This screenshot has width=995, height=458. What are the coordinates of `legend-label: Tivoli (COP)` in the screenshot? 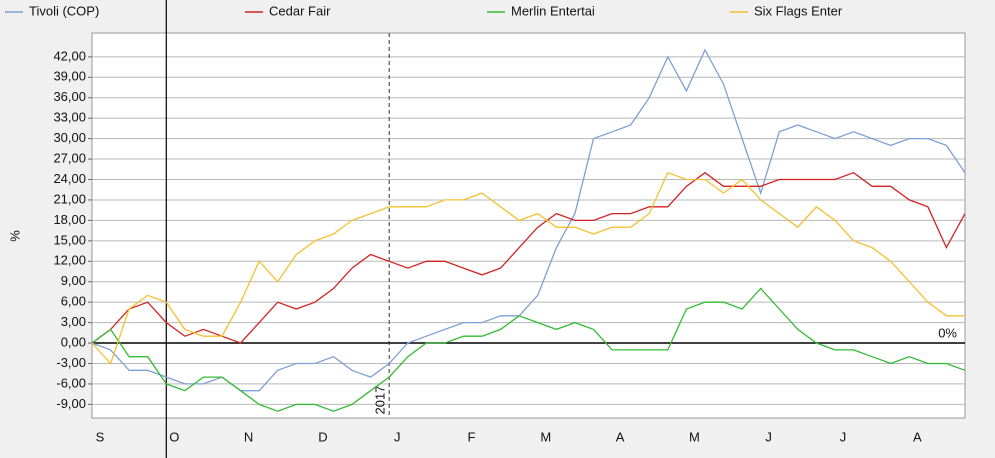 It's located at (64, 10).